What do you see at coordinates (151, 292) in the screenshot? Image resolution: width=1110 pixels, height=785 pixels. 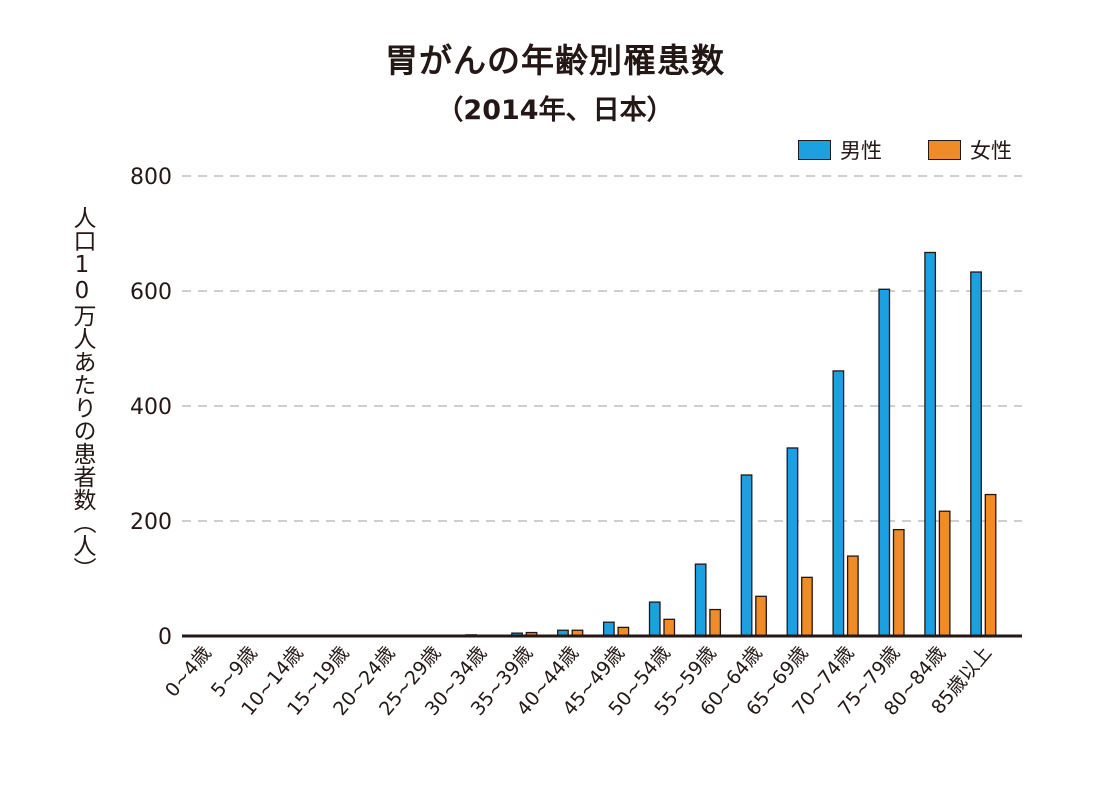 I see `y-tick-label: 600` at bounding box center [151, 292].